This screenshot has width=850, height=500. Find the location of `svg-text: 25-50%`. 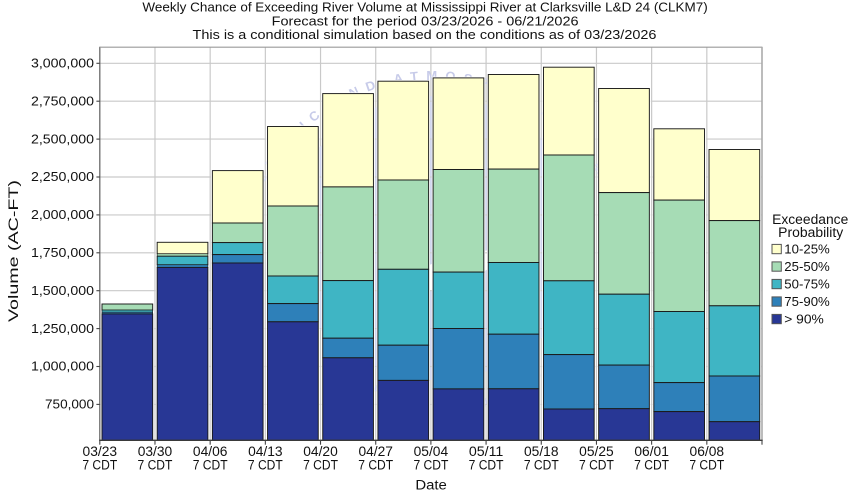

svg-text: 25-50% is located at coordinates (807, 266).